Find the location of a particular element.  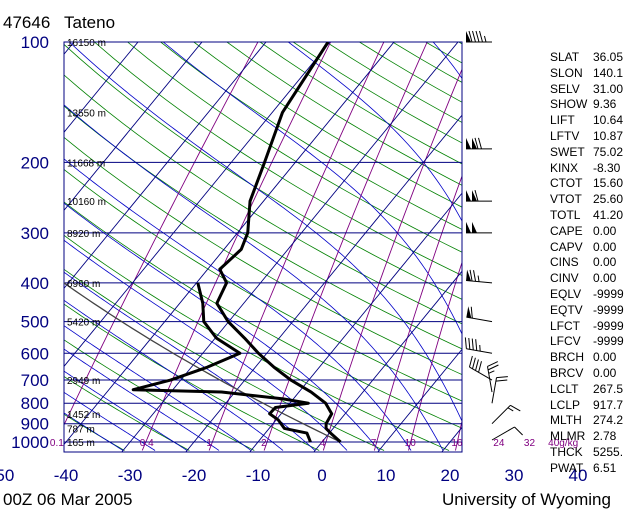

index-name: TOTL is located at coordinates (565, 214).